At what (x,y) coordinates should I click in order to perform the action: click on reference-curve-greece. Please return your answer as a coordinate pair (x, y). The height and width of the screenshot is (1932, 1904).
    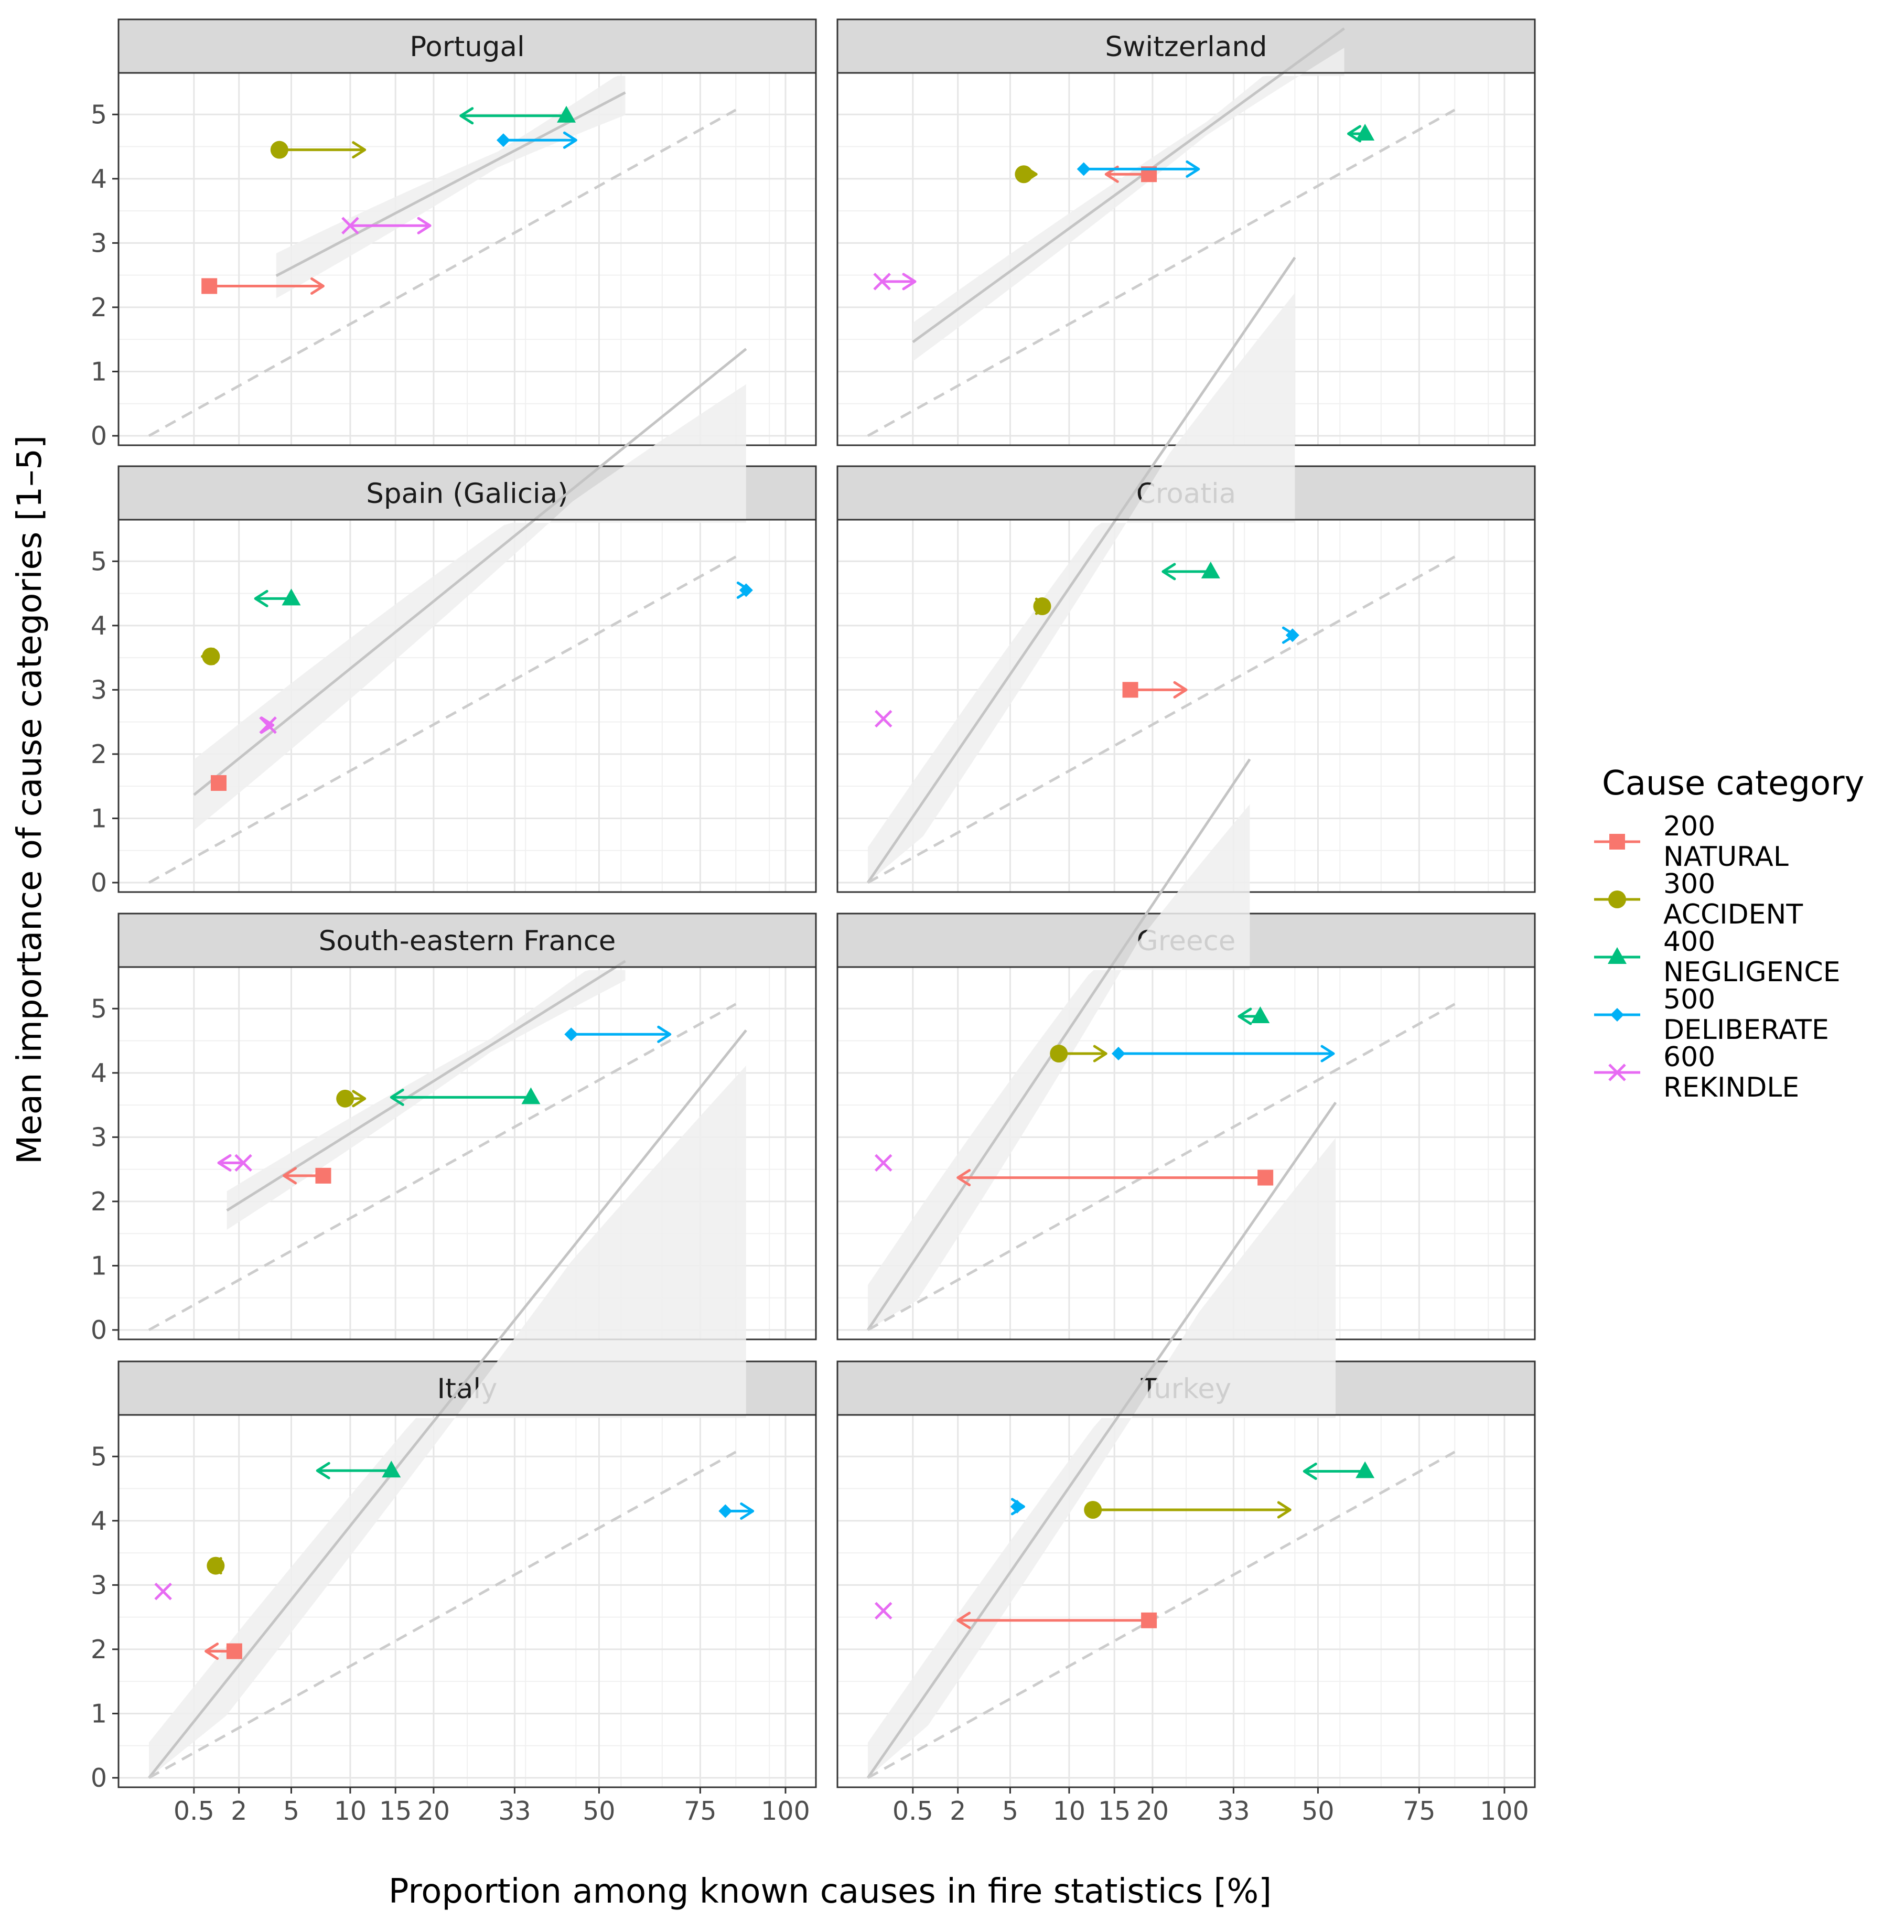
    Looking at the image, I should click on (1161, 1167).